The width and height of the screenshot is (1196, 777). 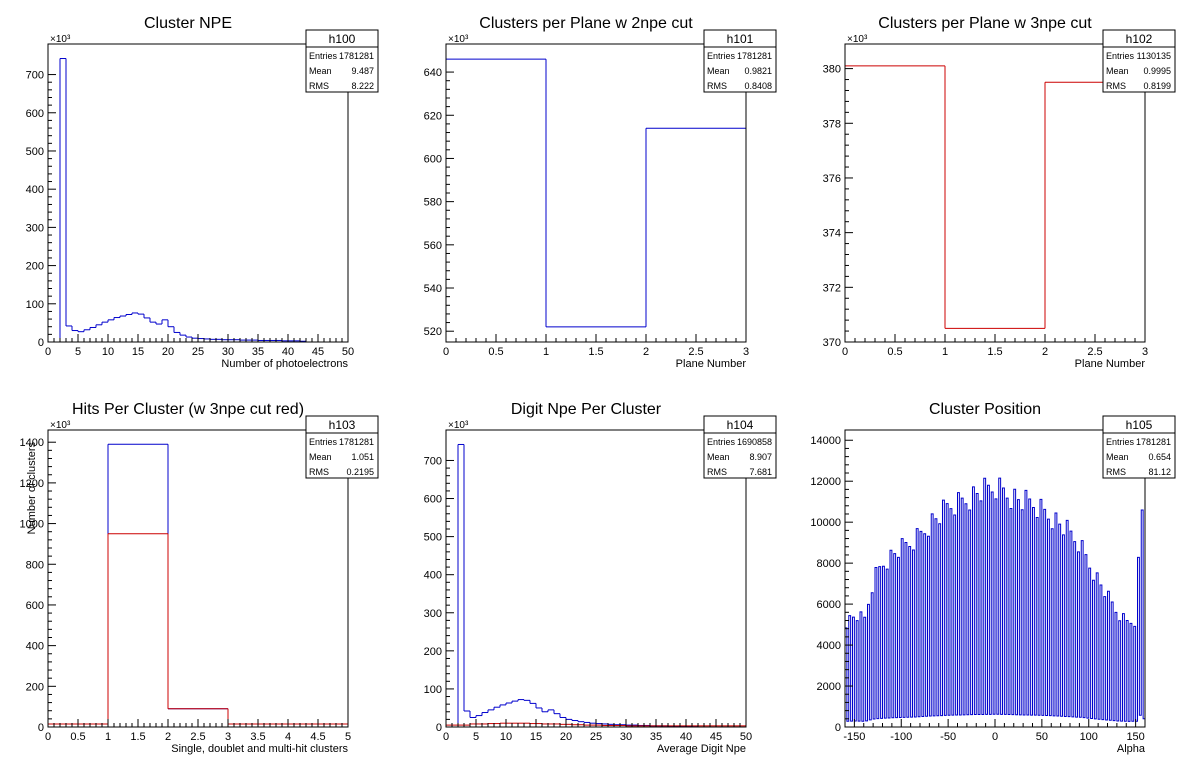 I want to click on x-tick-label: -100, so click(x=901, y=737).